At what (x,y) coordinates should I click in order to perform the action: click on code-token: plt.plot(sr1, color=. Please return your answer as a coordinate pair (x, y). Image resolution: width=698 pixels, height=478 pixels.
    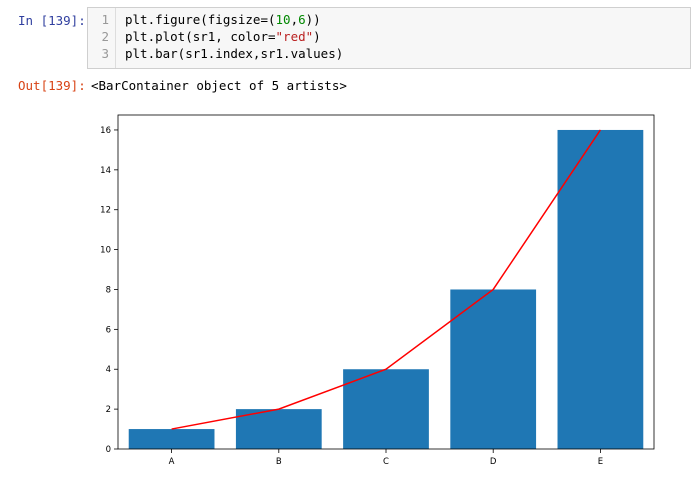
    Looking at the image, I should click on (200, 36).